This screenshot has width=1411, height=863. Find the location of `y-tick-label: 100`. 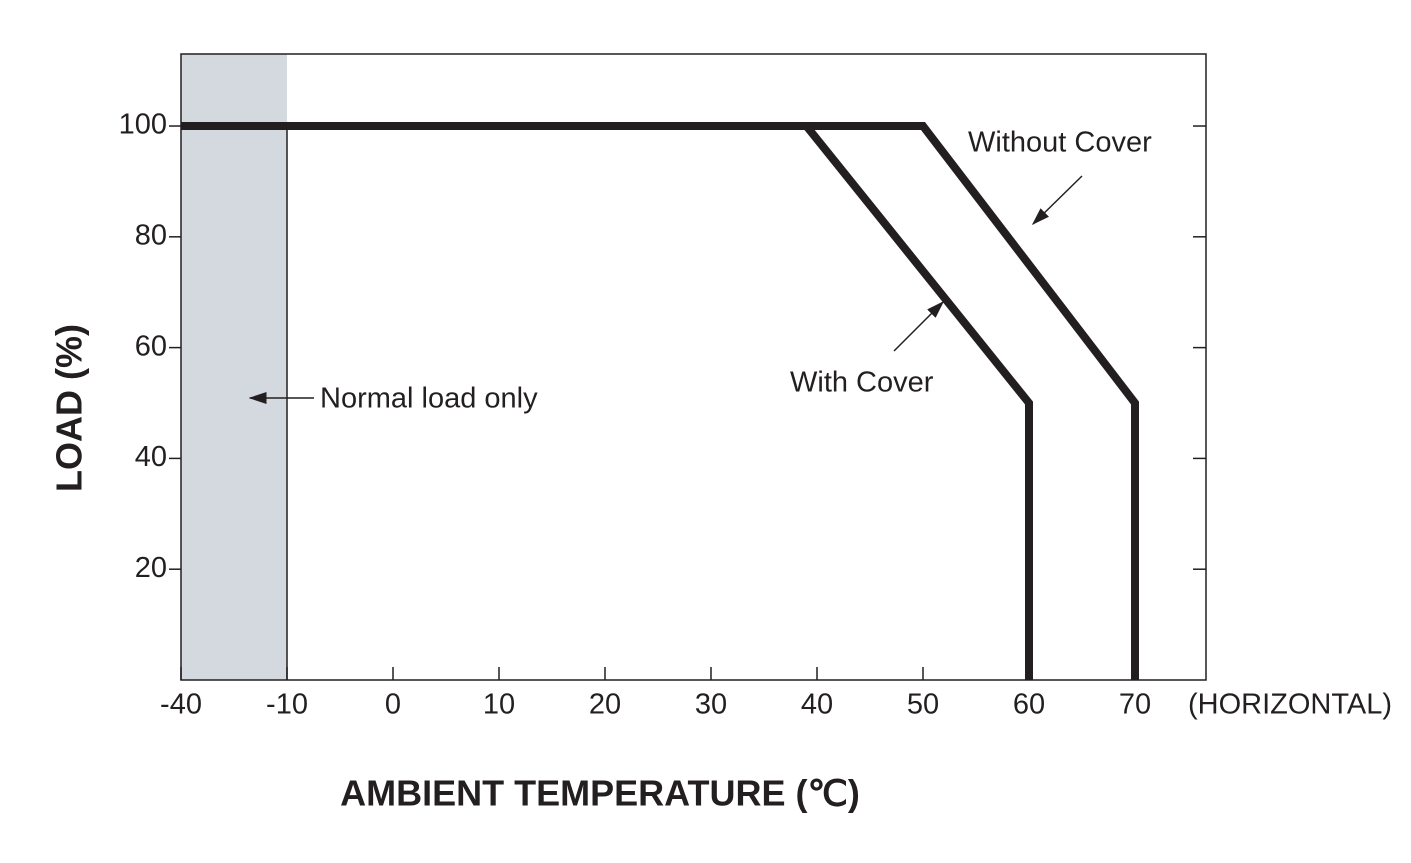

y-tick-label: 100 is located at coordinates (143, 125).